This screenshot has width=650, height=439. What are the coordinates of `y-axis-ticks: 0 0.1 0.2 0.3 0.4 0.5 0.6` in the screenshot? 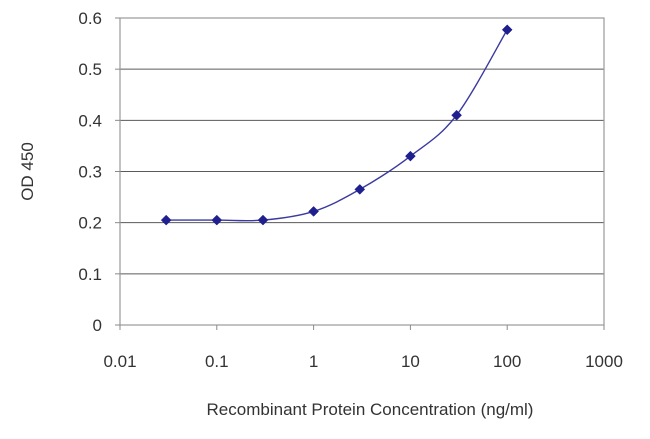 It's located at (99, 172).